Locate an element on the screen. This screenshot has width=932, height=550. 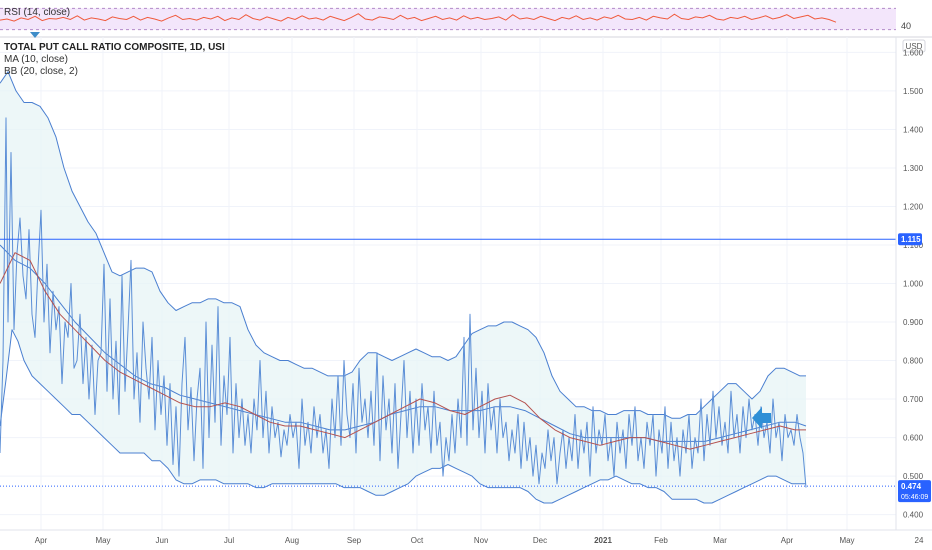
y-tick-label: 1.300 is located at coordinates (913, 168).